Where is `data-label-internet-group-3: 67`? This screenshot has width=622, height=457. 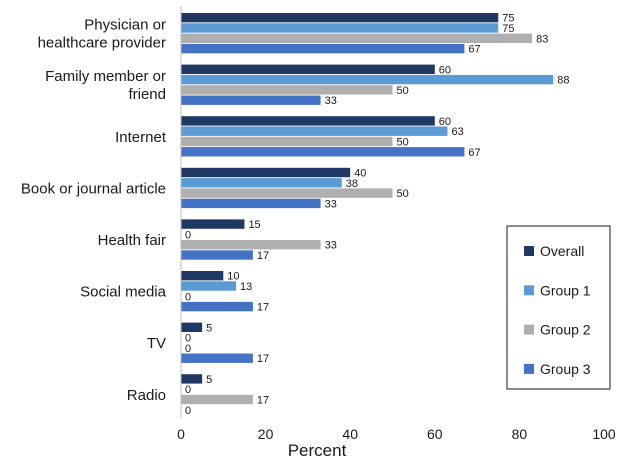
data-label-internet-group-3: 67 is located at coordinates (474, 153).